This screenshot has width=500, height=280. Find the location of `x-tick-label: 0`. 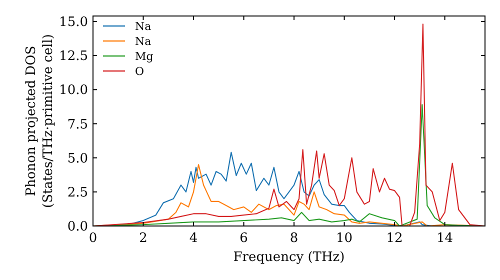

x-tick-label: 0 is located at coordinates (93, 238).